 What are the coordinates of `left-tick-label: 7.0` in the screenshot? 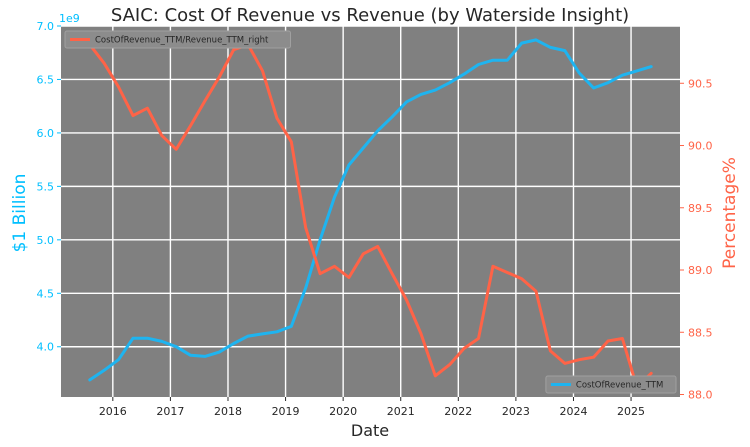 It's located at (46, 26).